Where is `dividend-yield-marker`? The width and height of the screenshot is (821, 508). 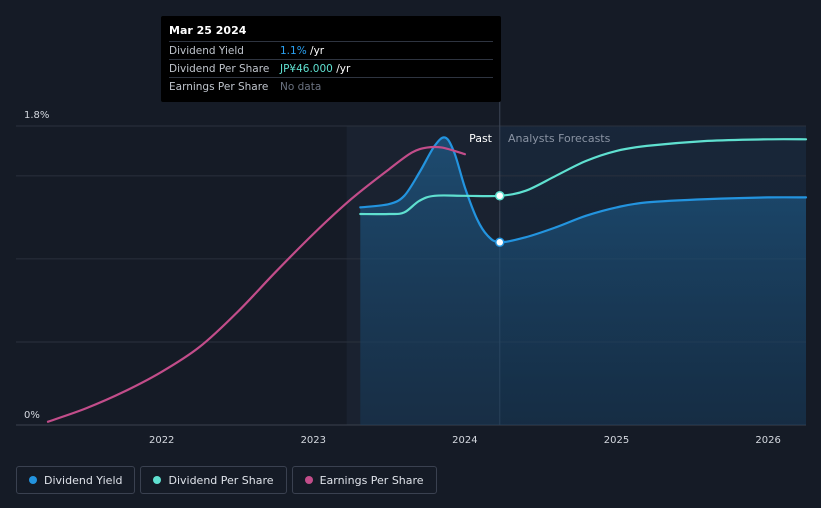
dividend-yield-marker is located at coordinates (500, 242).